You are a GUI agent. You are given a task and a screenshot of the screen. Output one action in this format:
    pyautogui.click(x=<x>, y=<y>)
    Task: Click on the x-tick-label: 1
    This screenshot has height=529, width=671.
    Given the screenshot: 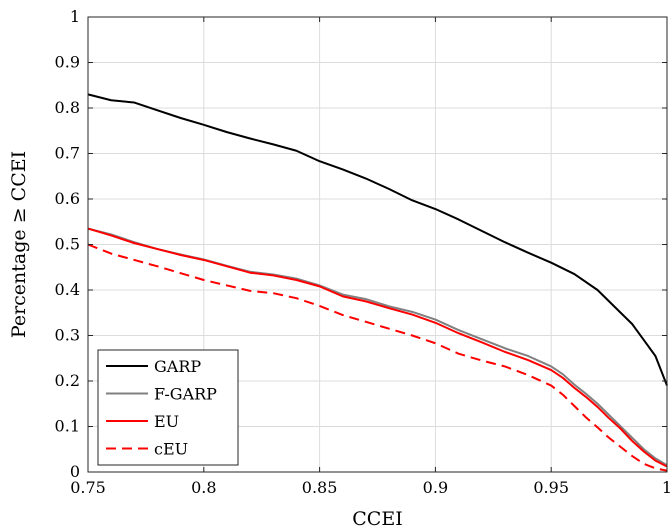 What is the action you would take?
    pyautogui.click(x=666, y=487)
    